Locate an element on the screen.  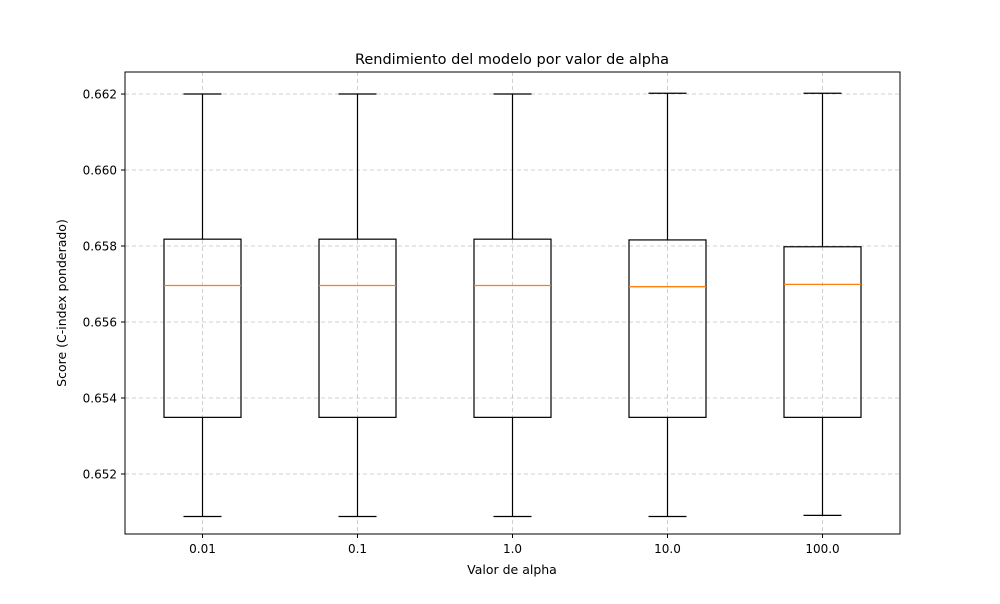
y-tick-label: 0.662 is located at coordinates (100, 95).